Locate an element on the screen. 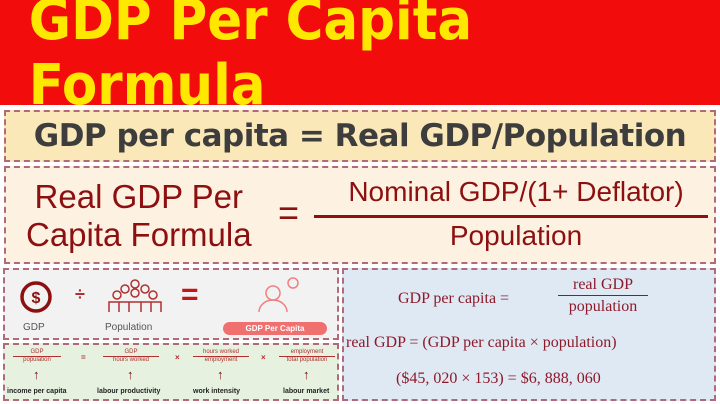 Image resolution: width=720 pixels, height=404 pixels. basic-formula-box: GDP per capita = Real GDP/Population is located at coordinates (360, 136).